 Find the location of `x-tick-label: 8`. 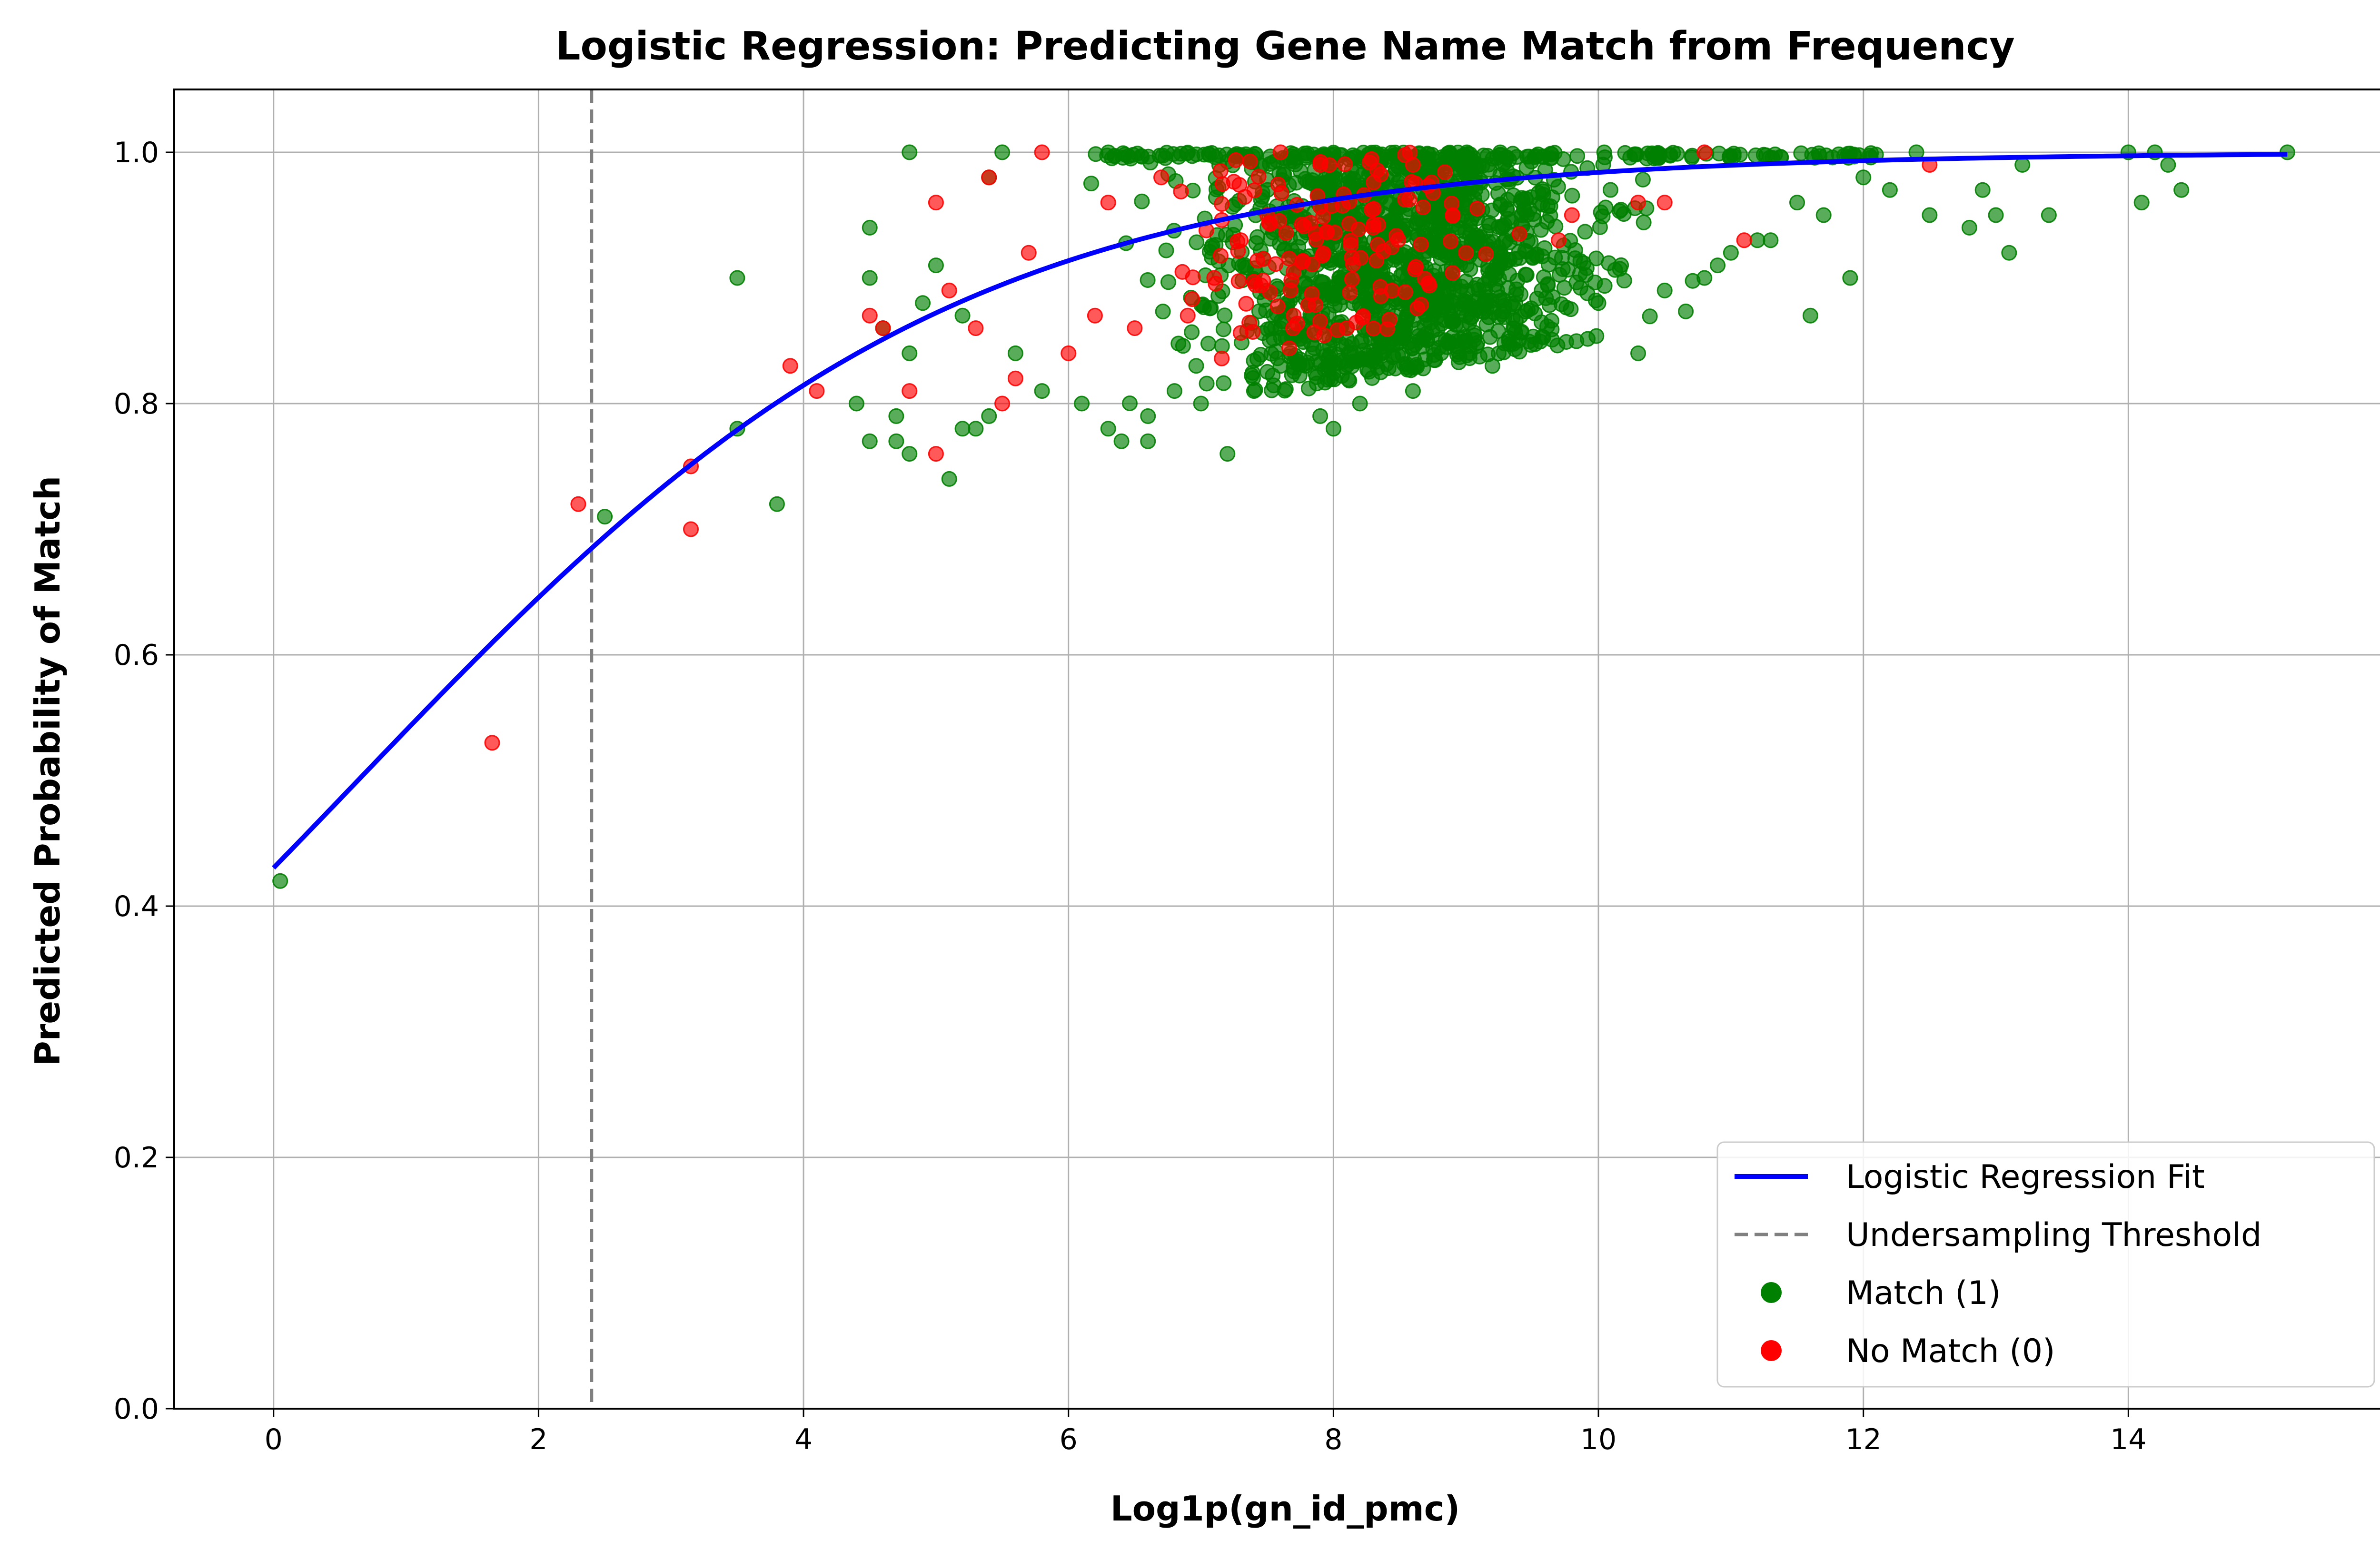

x-tick-label: 8 is located at coordinates (1333, 1439).